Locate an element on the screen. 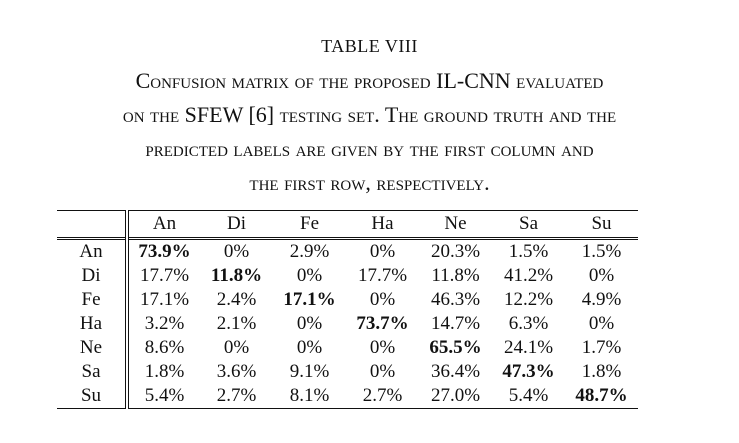 The width and height of the screenshot is (739, 443). diagonal-cell: 11.8% is located at coordinates (236, 275).